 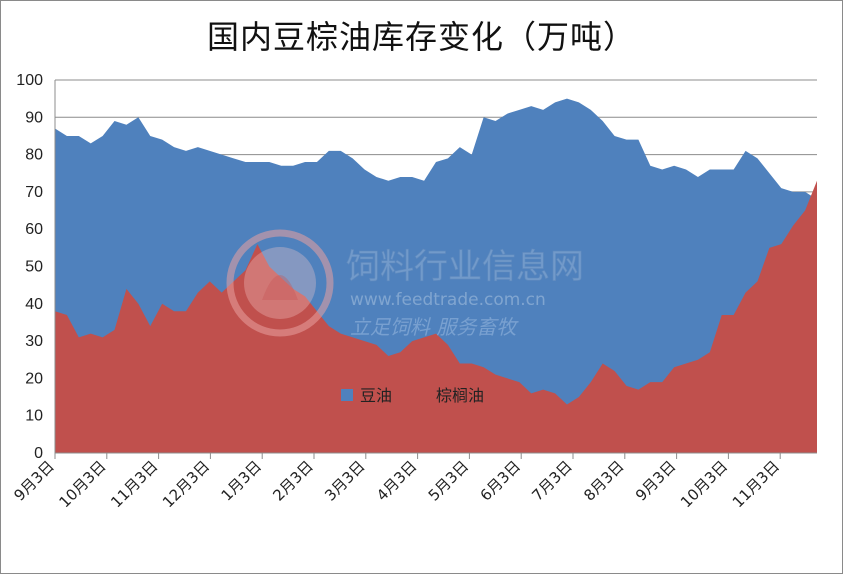 I want to click on x-tick-label: 5月3日, so click(x=448, y=480).